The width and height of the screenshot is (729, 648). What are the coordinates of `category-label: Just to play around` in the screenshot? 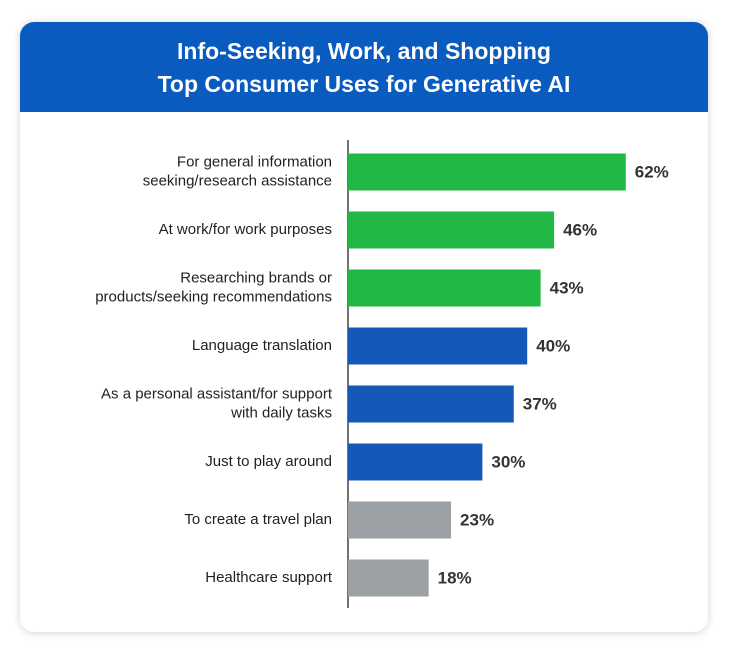 It's located at (268, 461).